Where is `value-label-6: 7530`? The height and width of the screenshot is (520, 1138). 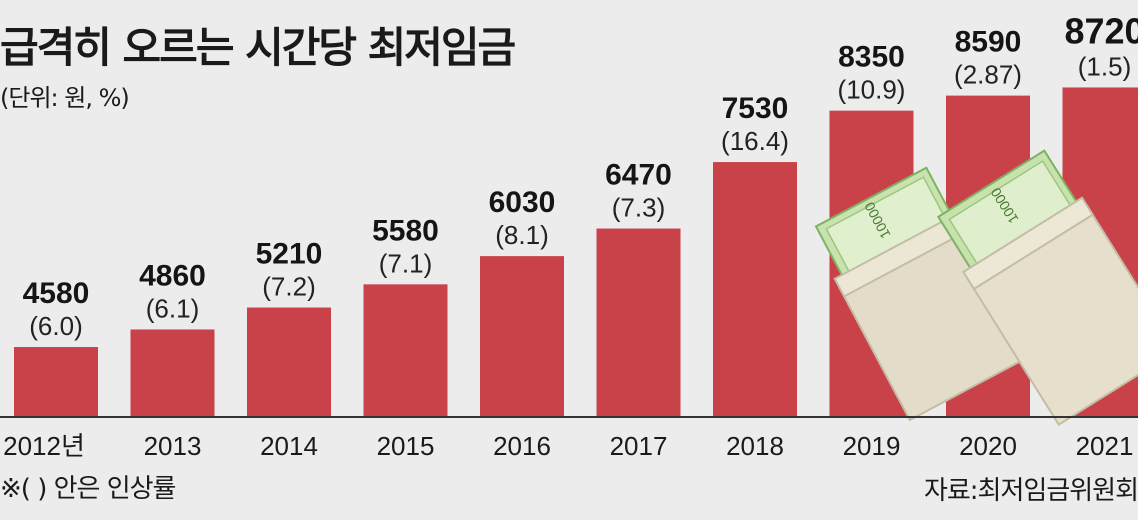 value-label-6: 7530 is located at coordinates (755, 108).